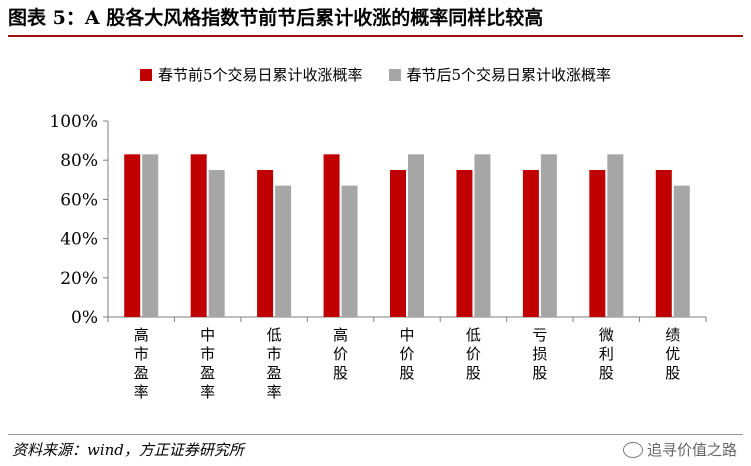  Describe the element at coordinates (128, 450) in the screenshot. I see `source-note: 资料来源：wind，方正证券研究所` at that location.